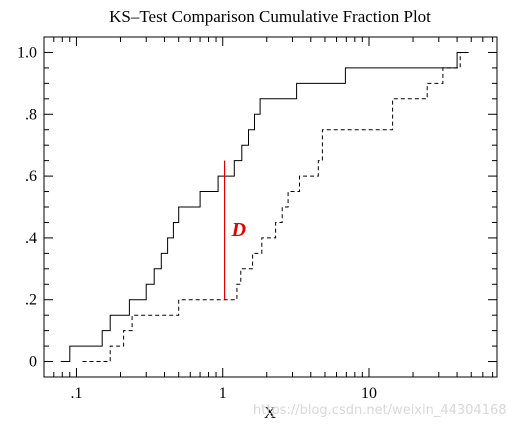 This screenshot has height=424, width=517. I want to click on y-tick-label: .6, so click(31, 176).